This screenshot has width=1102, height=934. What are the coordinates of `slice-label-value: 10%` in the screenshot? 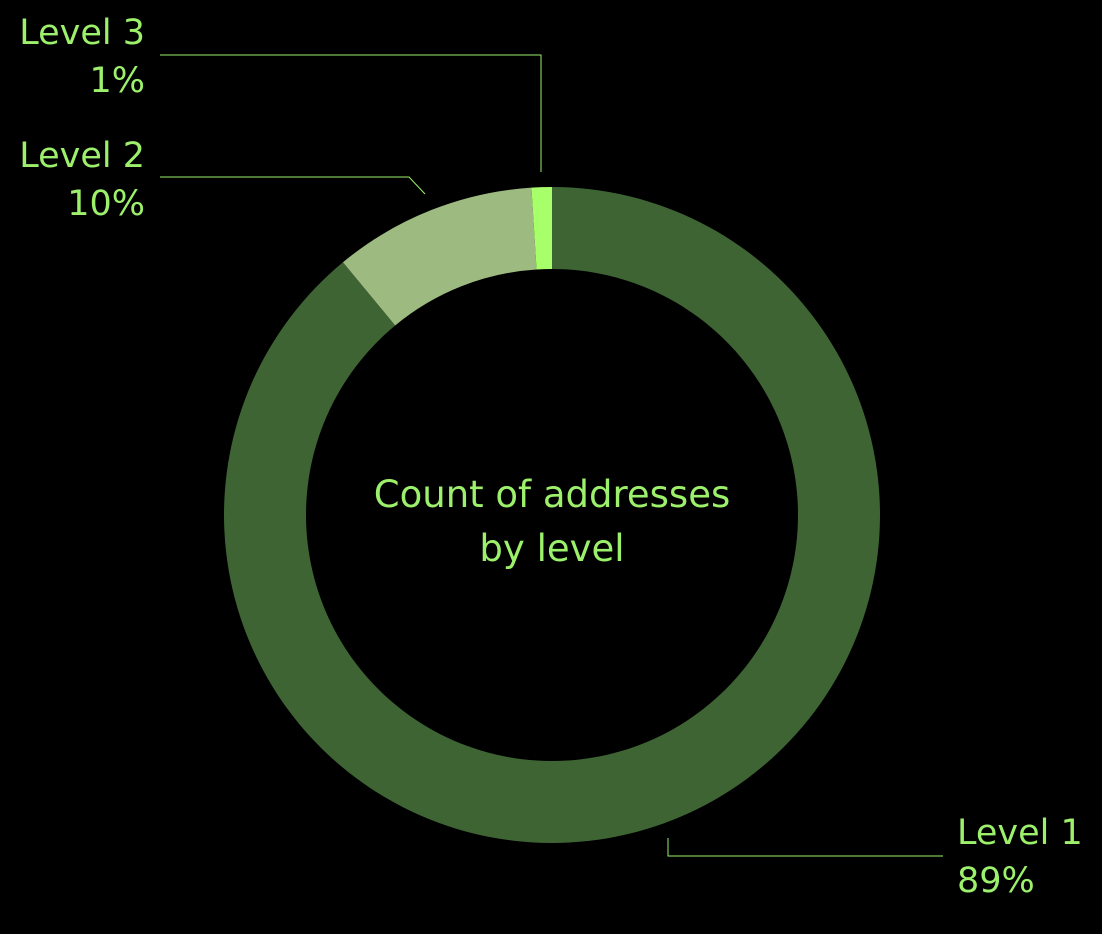 It's located at (106, 204).